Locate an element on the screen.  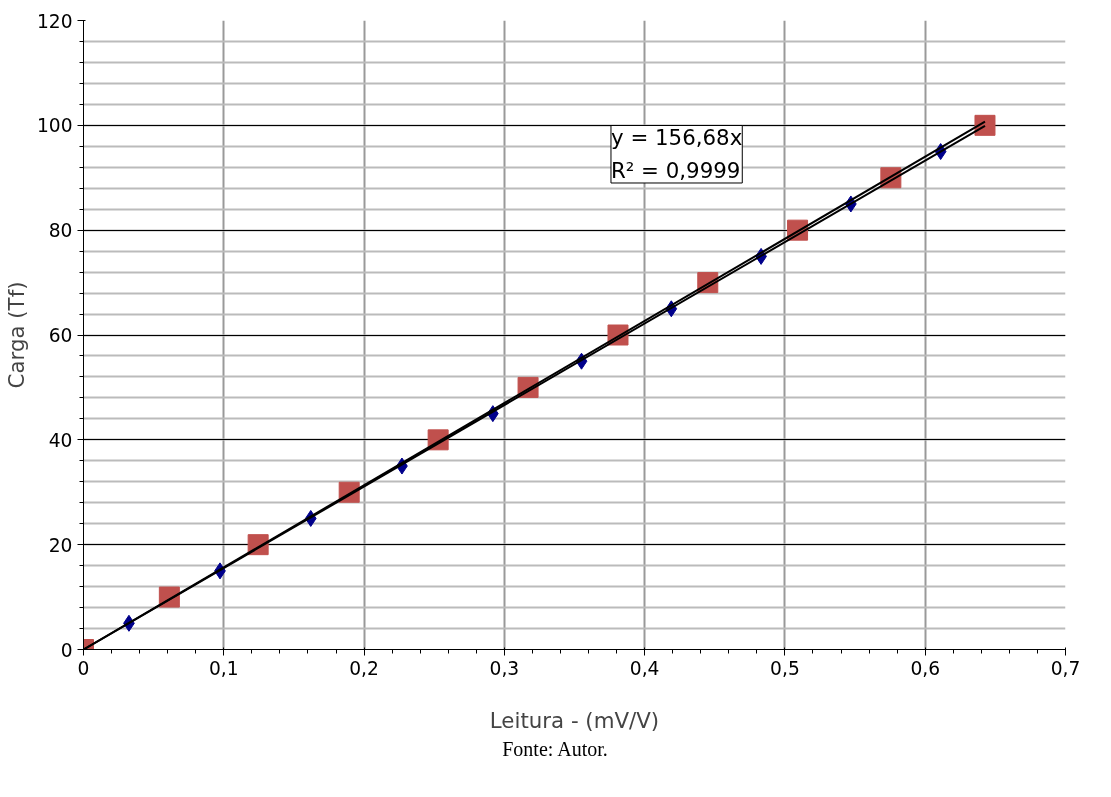
x-tick-label: 0,3 is located at coordinates (504, 668).